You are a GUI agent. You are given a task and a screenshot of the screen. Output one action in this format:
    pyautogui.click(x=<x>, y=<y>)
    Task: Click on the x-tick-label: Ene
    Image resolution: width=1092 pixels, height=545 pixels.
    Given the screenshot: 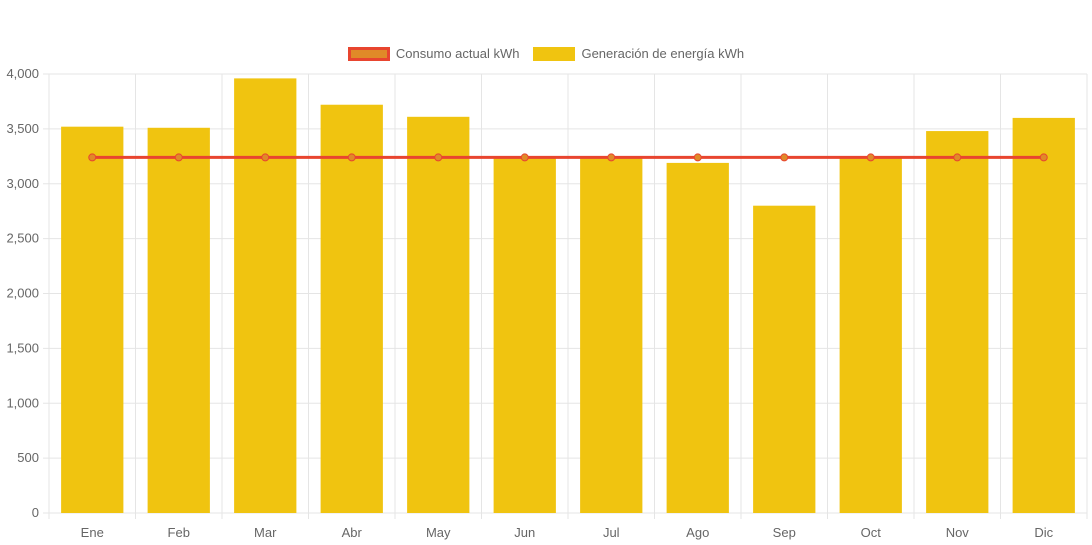 What is the action you would take?
    pyautogui.click(x=92, y=532)
    